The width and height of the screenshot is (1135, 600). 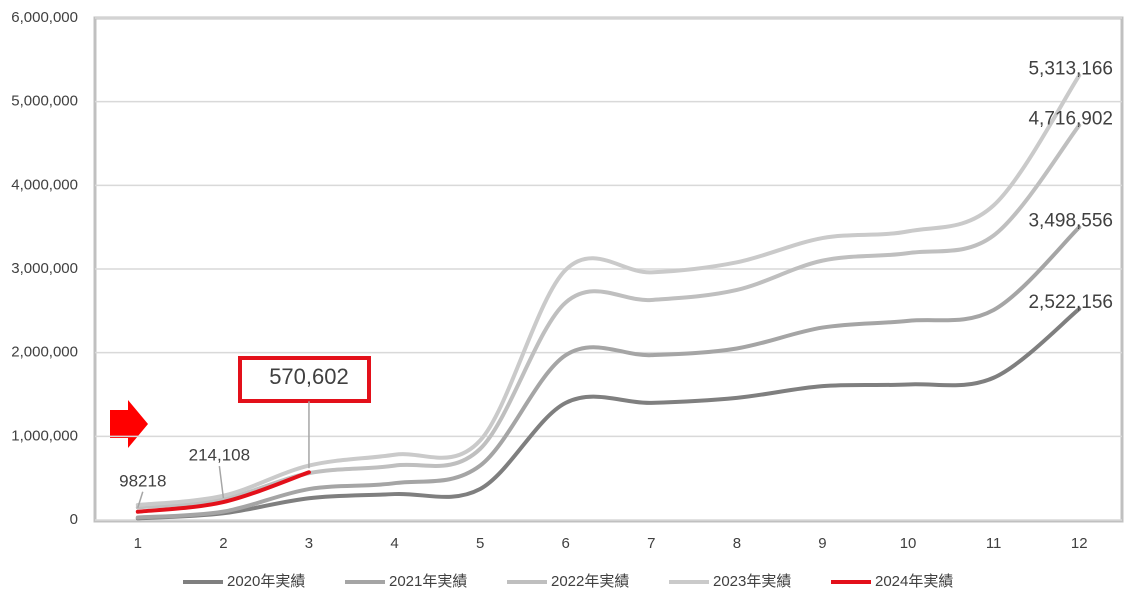 What do you see at coordinates (219, 455) in the screenshot?
I see `data-label: 214,108` at bounding box center [219, 455].